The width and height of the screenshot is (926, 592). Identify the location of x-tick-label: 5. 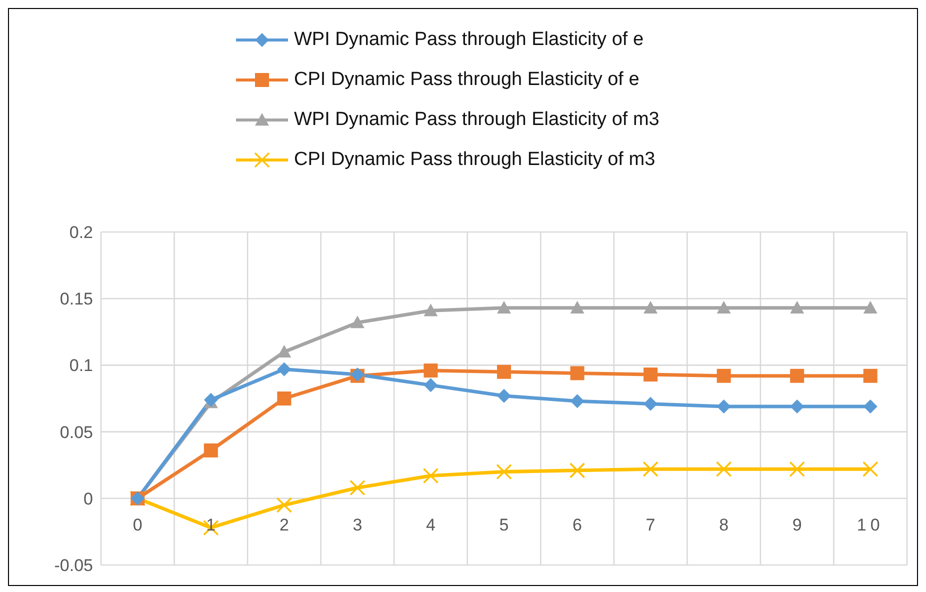
(504, 524).